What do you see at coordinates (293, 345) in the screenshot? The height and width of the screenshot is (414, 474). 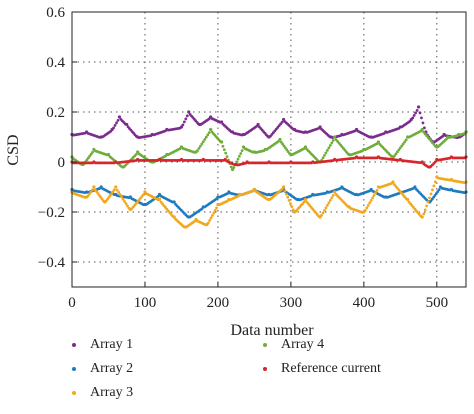 I see `legend-item: Array 4` at bounding box center [293, 345].